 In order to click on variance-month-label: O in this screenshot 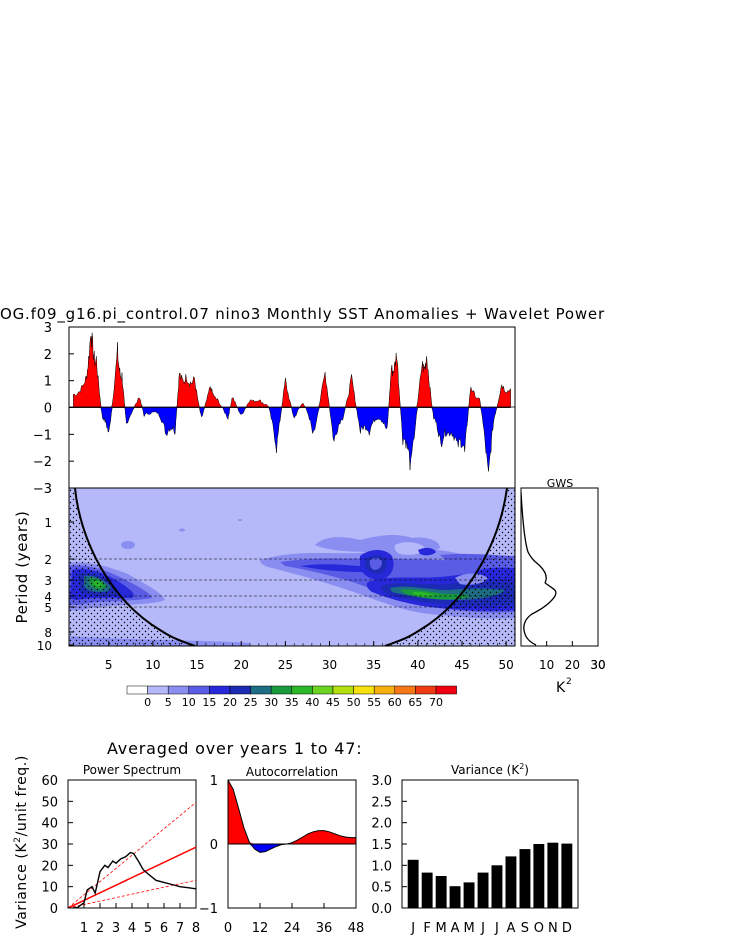, I will do `click(539, 928)`.